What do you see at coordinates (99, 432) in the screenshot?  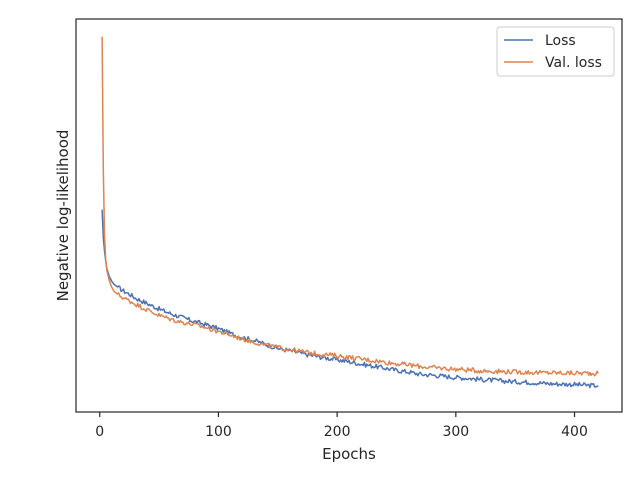 I see `x-tick-label-0: 0` at bounding box center [99, 432].